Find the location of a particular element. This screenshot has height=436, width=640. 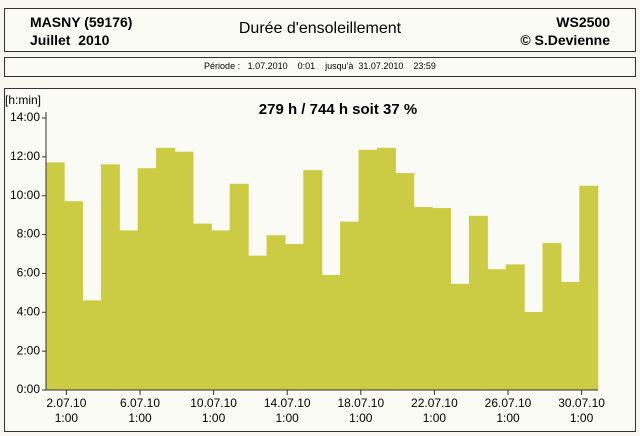

y-tick-label: 4:00 is located at coordinates (29, 311).